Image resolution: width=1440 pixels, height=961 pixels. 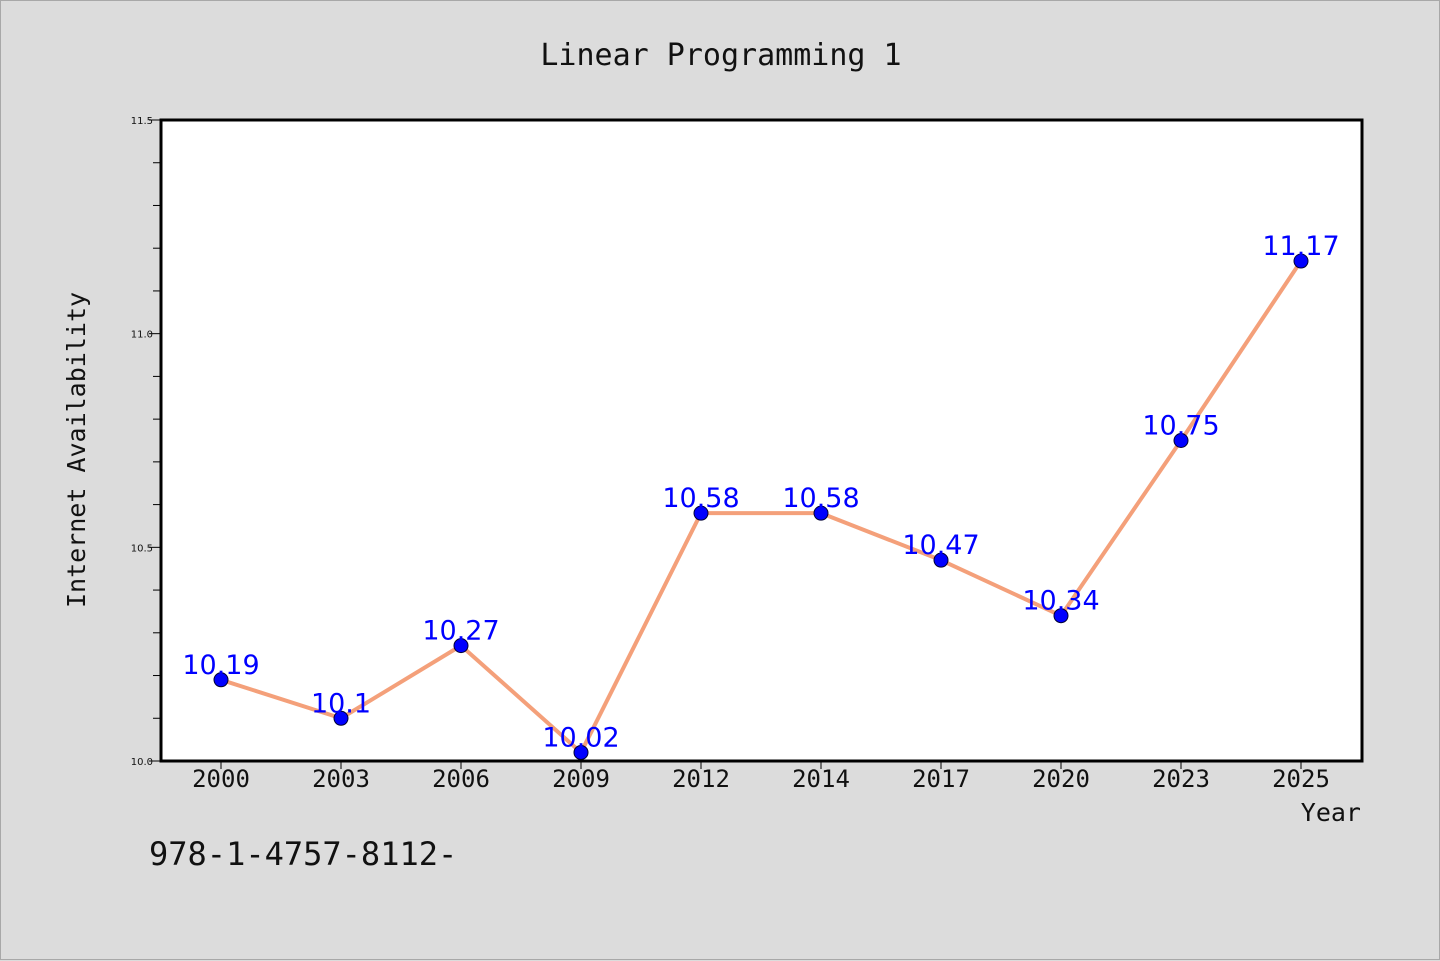 I want to click on x-tick-label: 2025, so click(x=1301, y=779).